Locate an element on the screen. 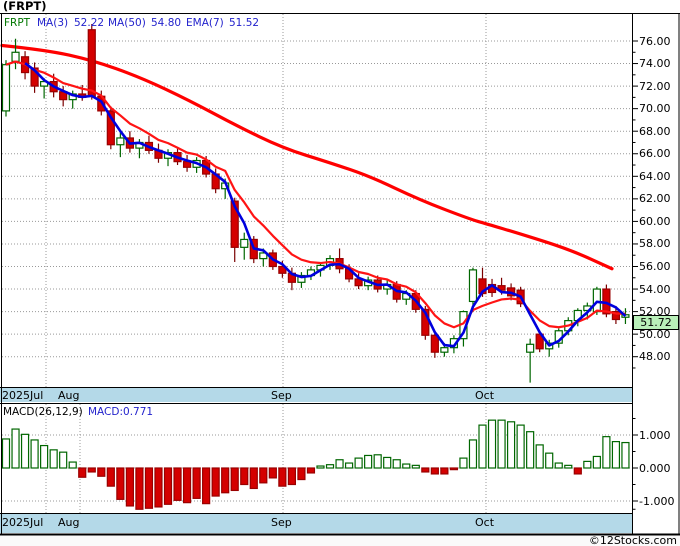 Image resolution: width=680 pixels, height=546 pixels. legend-ma3-value: 52.22 is located at coordinates (89, 23).